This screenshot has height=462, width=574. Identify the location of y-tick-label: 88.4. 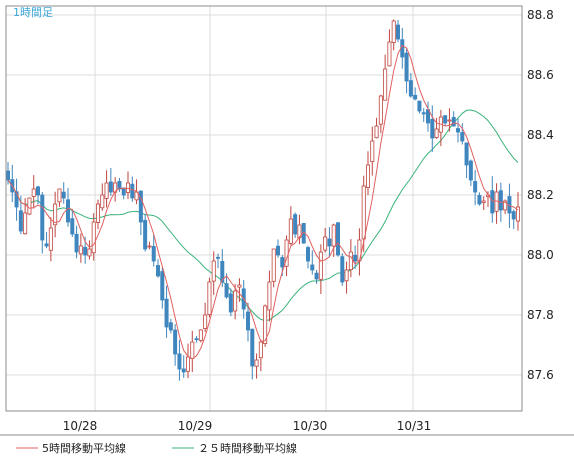
(540, 135).